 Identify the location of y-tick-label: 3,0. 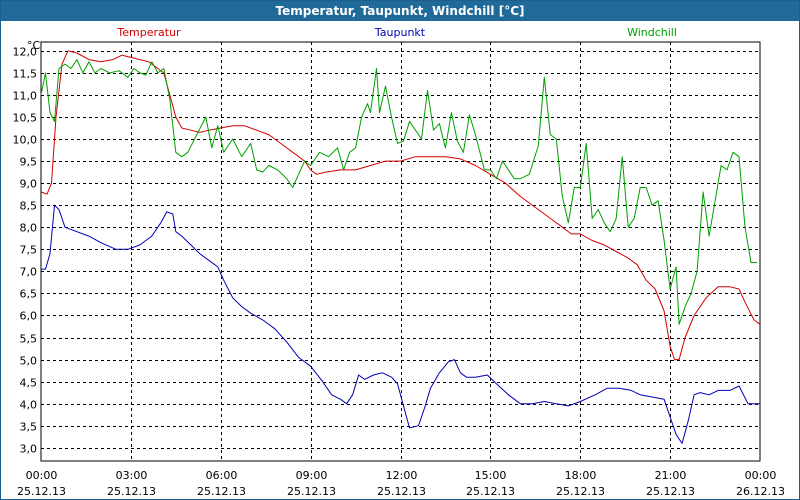
(29, 449).